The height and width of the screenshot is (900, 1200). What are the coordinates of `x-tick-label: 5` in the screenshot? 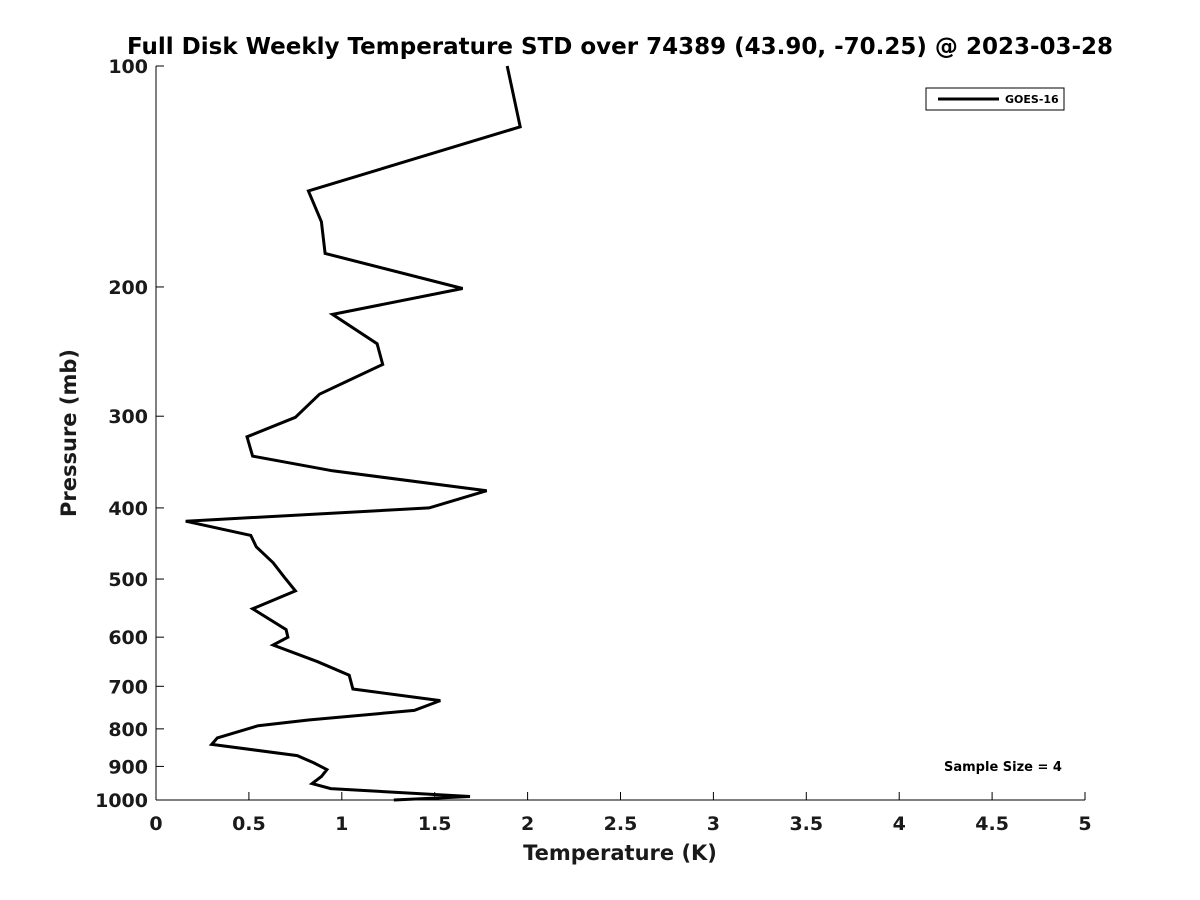 It's located at (1084, 824).